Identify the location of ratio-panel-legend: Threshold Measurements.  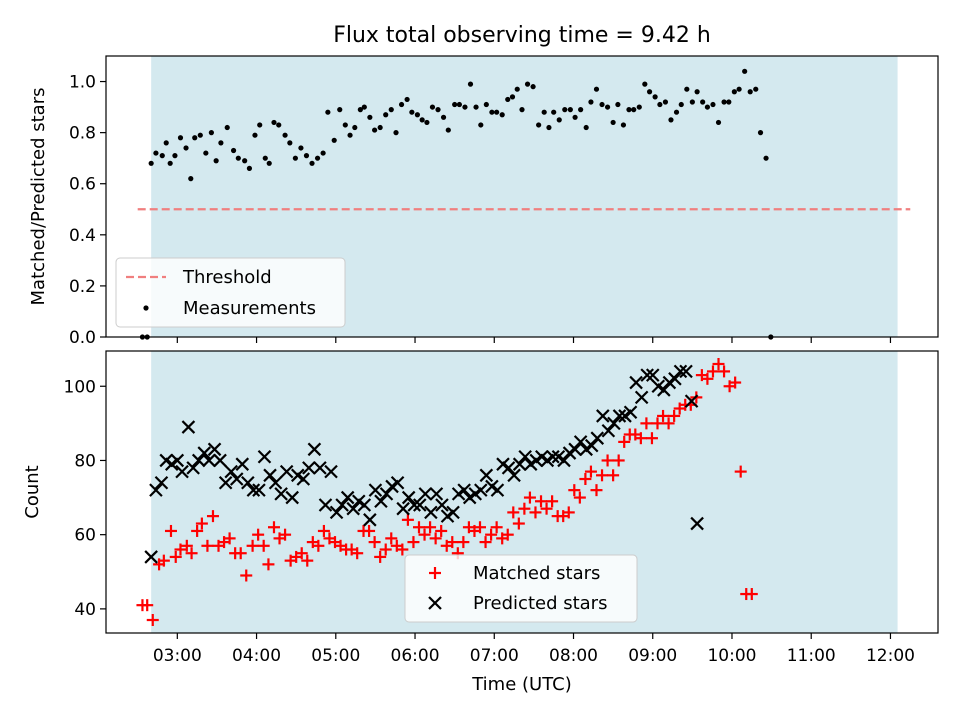
(230, 292).